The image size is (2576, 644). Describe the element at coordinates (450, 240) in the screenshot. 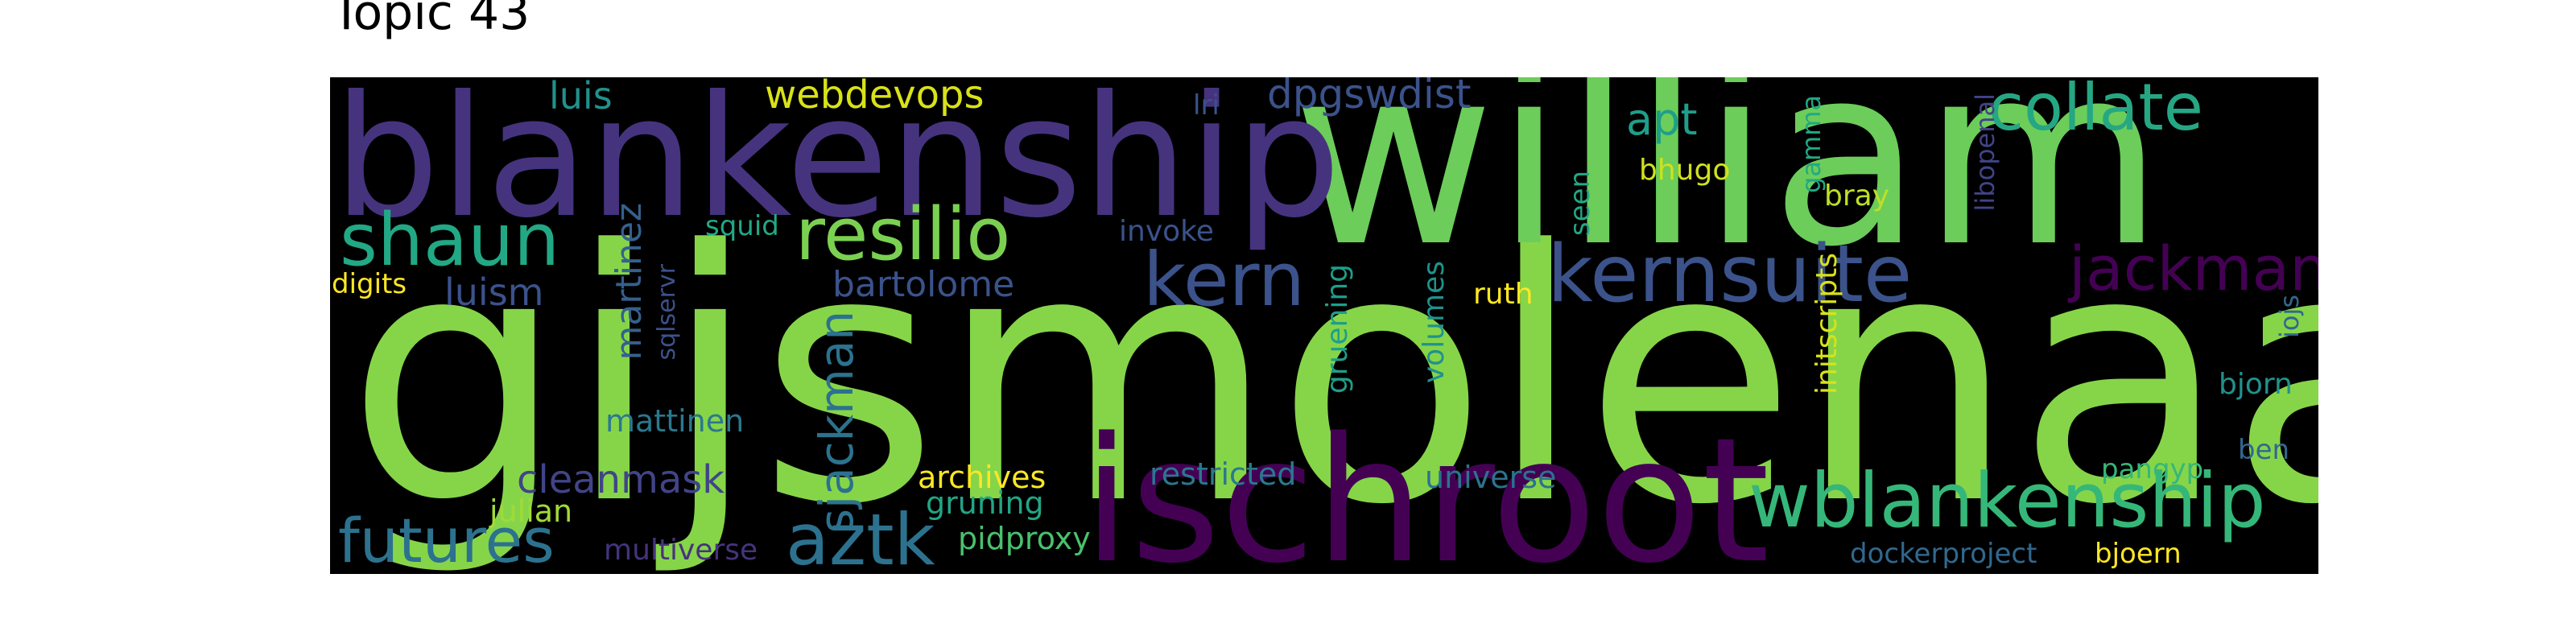

I see `word-shaun: shaun` at that location.